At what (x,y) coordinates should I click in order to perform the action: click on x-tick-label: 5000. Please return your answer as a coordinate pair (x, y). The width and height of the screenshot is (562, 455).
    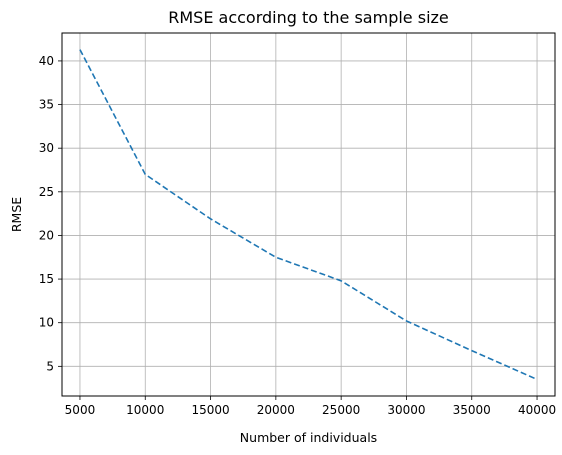
    Looking at the image, I should click on (80, 410).